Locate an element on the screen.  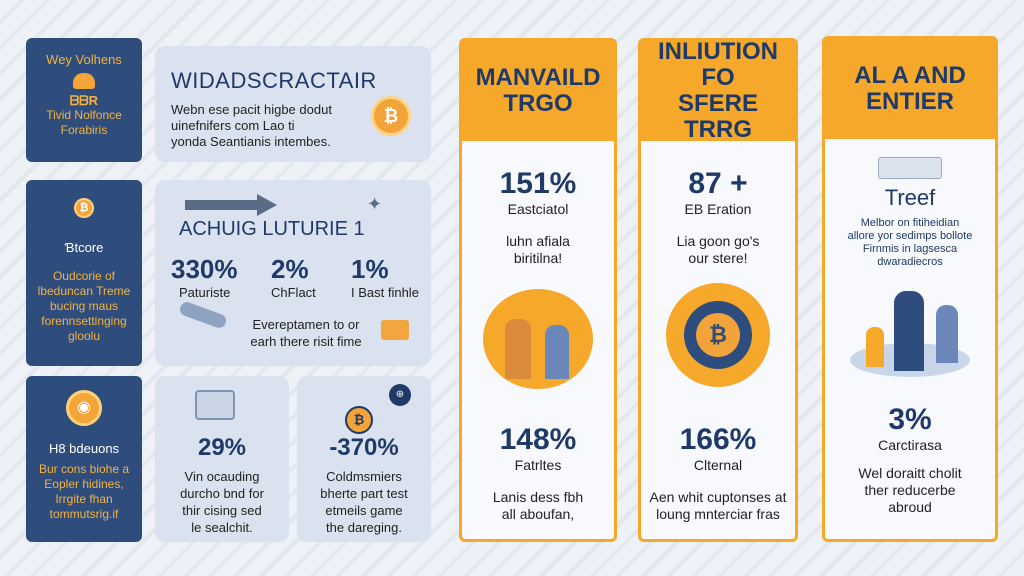
column-3-text1-line4: dwaradiecros is located at coordinates (910, 262).